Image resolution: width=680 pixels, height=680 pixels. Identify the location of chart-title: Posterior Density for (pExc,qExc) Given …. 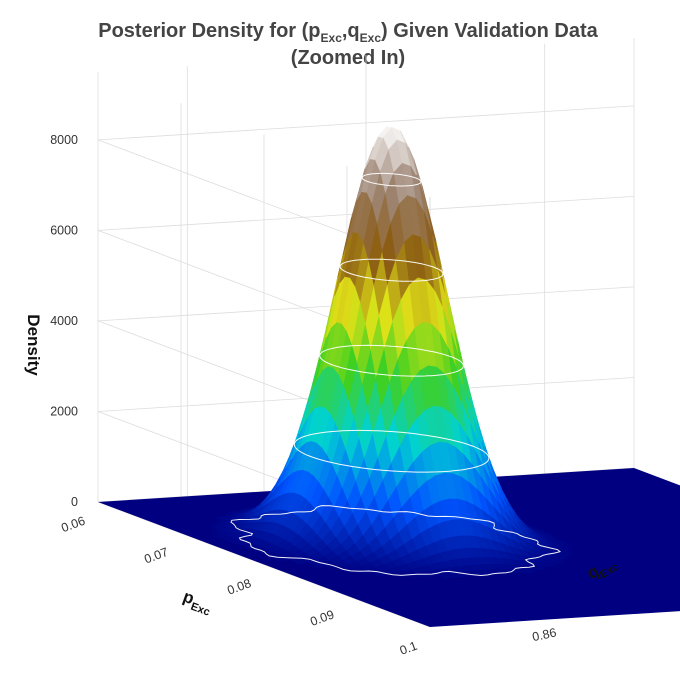
(348, 44).